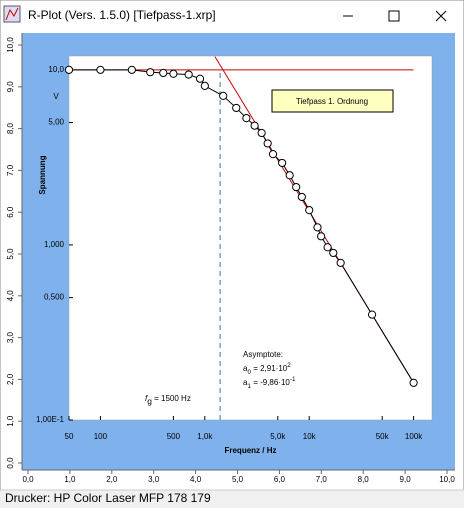  What do you see at coordinates (42, 174) in the screenshot?
I see `y-axis-label: Spannung` at bounding box center [42, 174].